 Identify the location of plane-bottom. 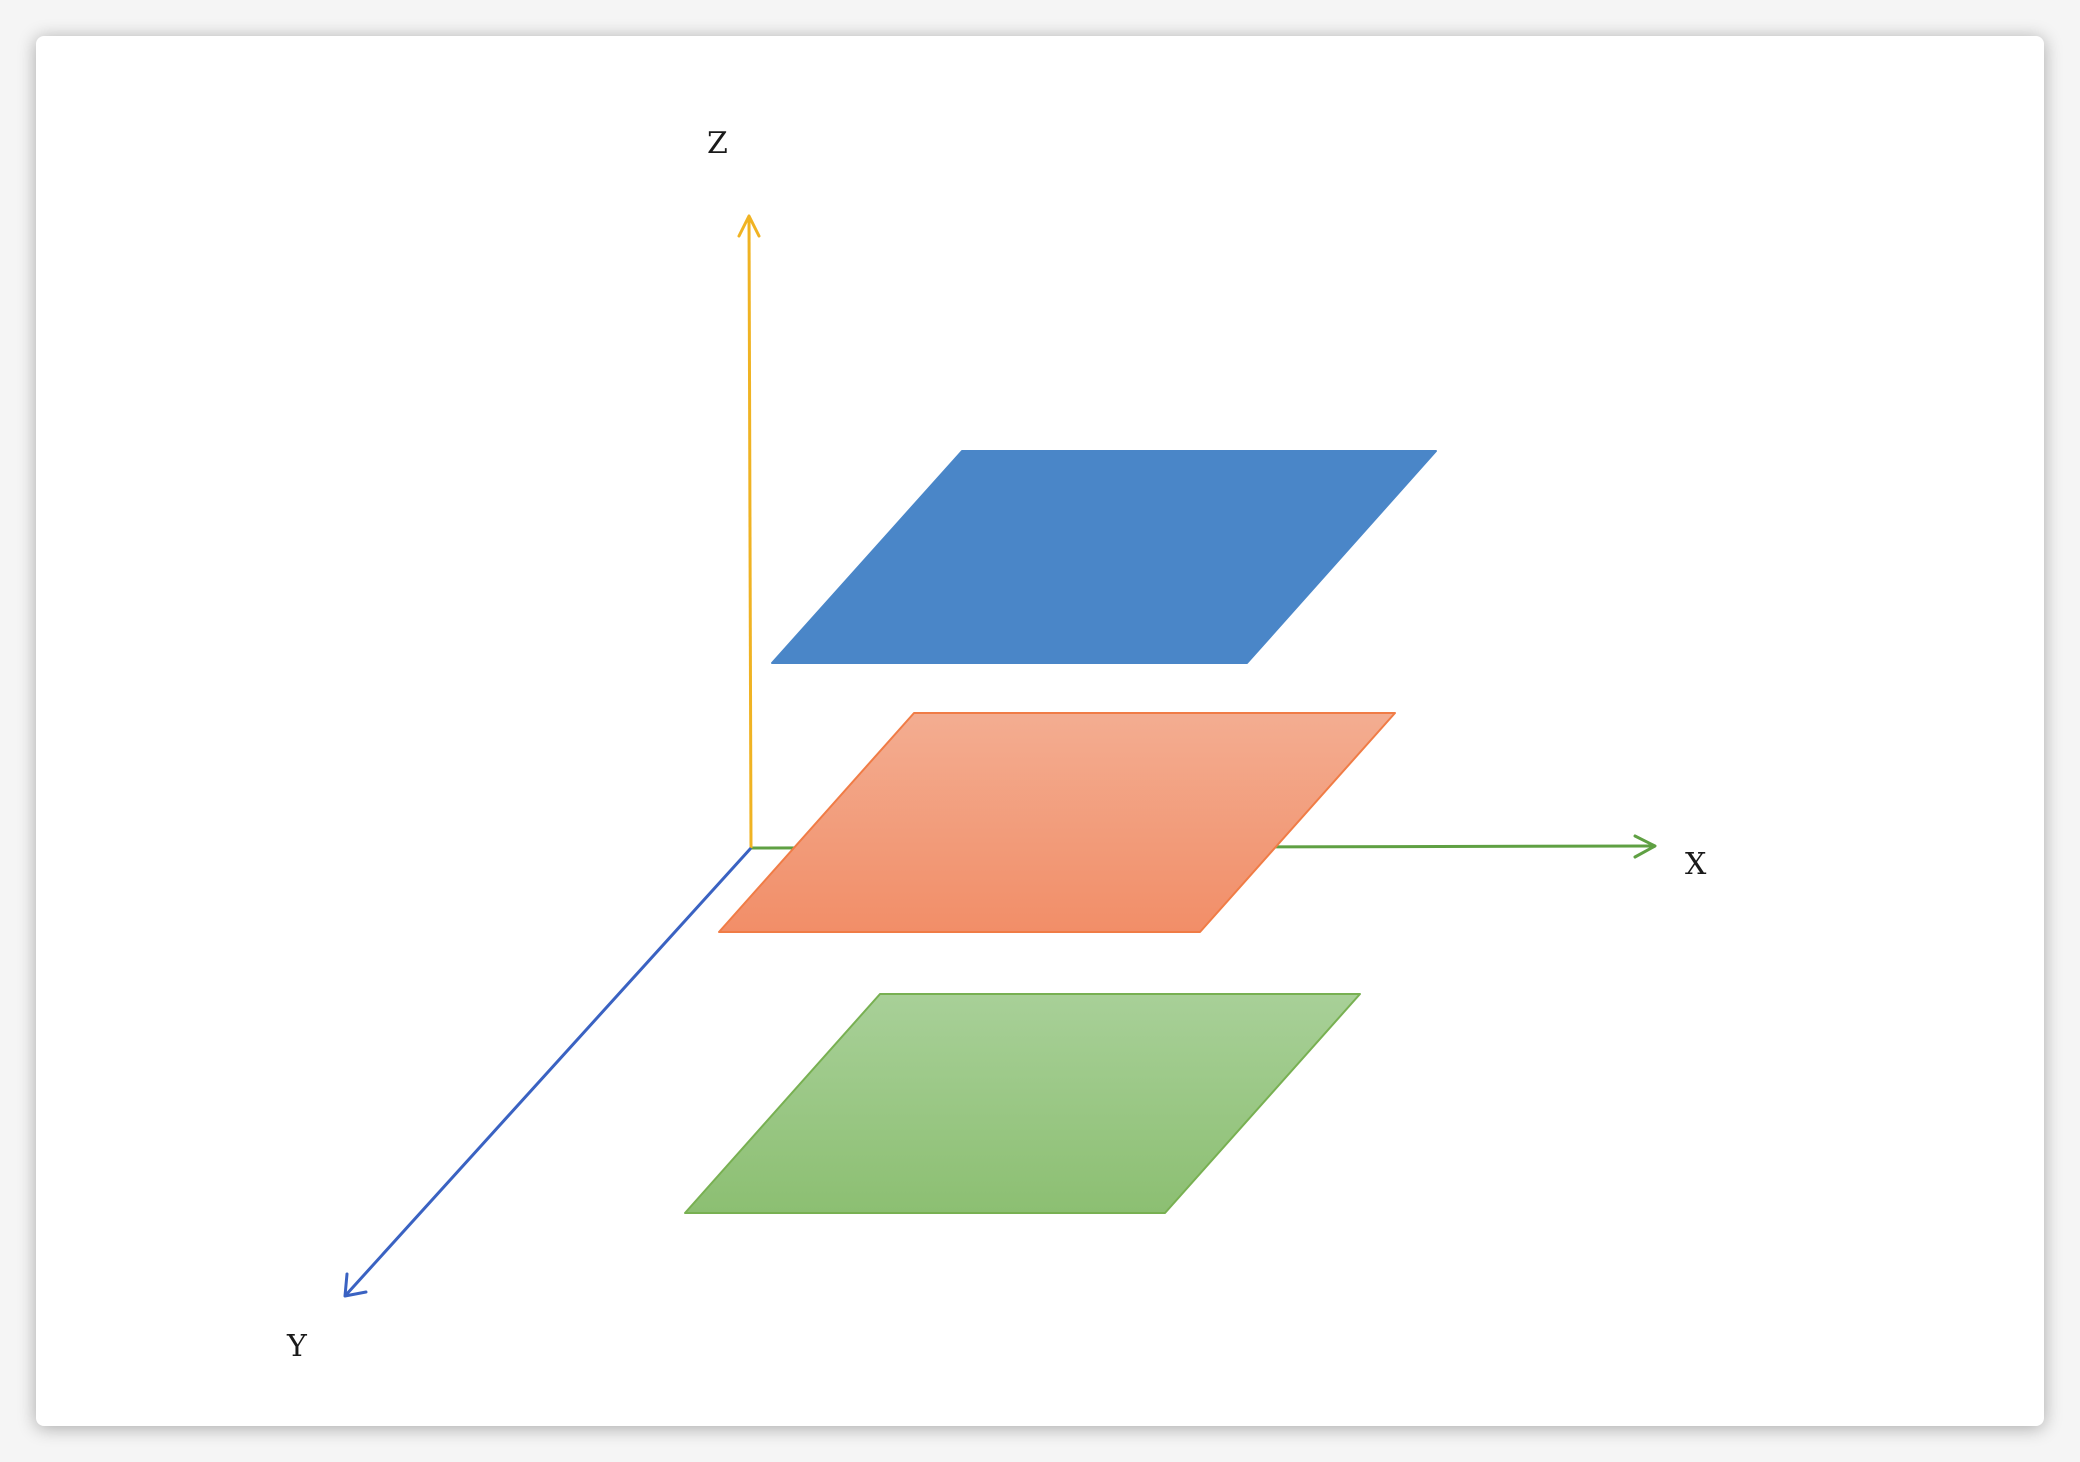
(1022, 1103).